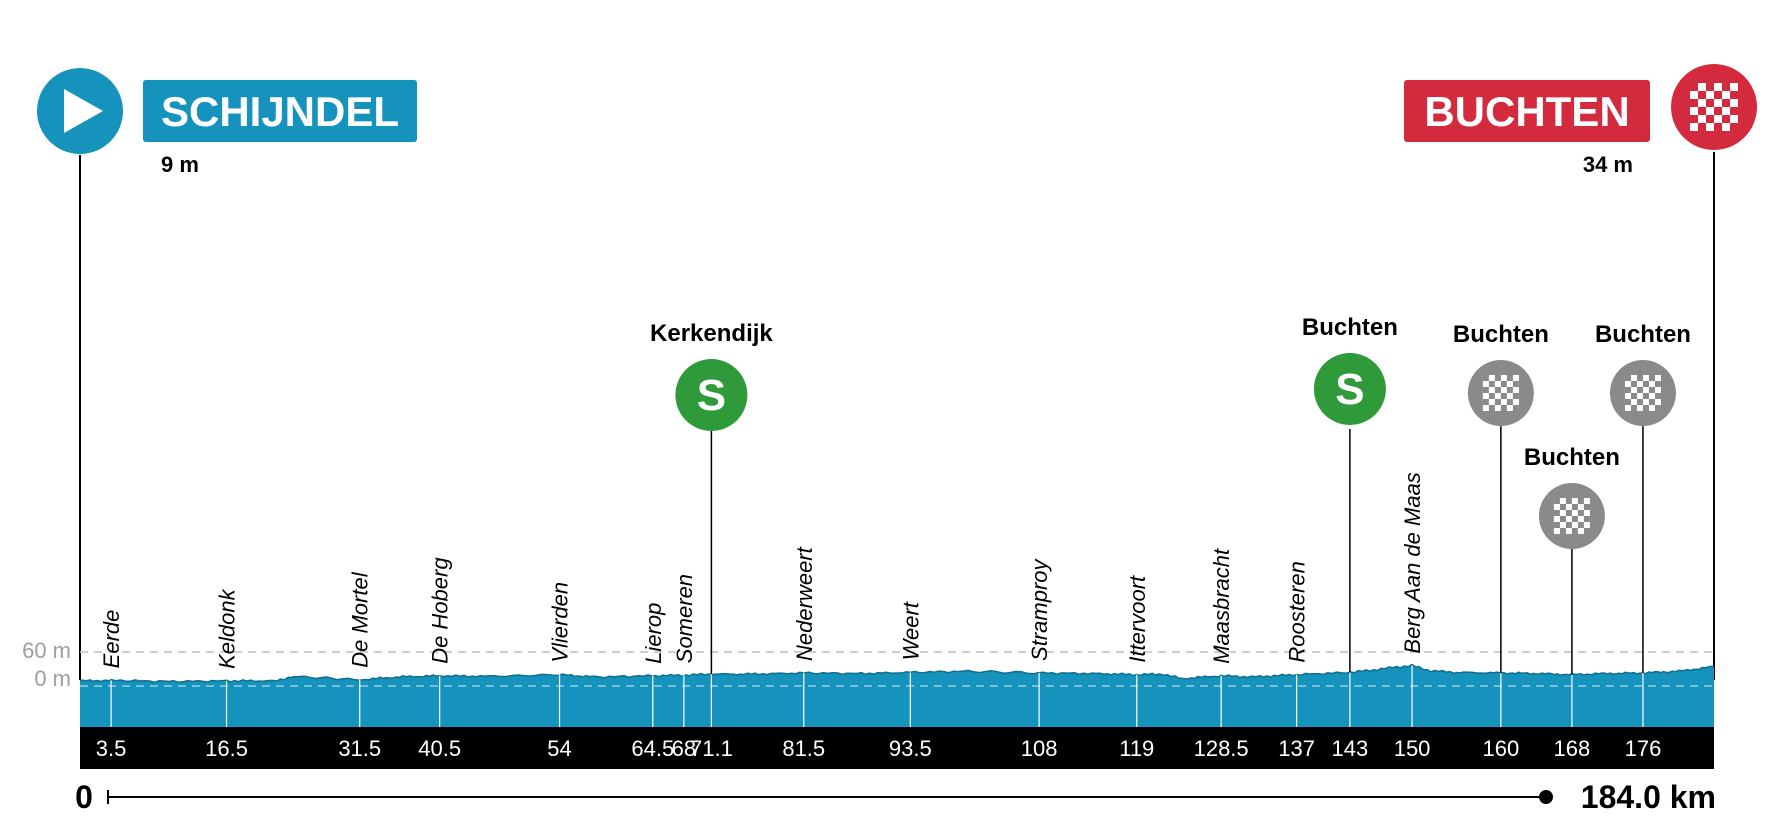 This screenshot has width=1772, height=832. I want to click on km-label: 108, so click(1039, 748).